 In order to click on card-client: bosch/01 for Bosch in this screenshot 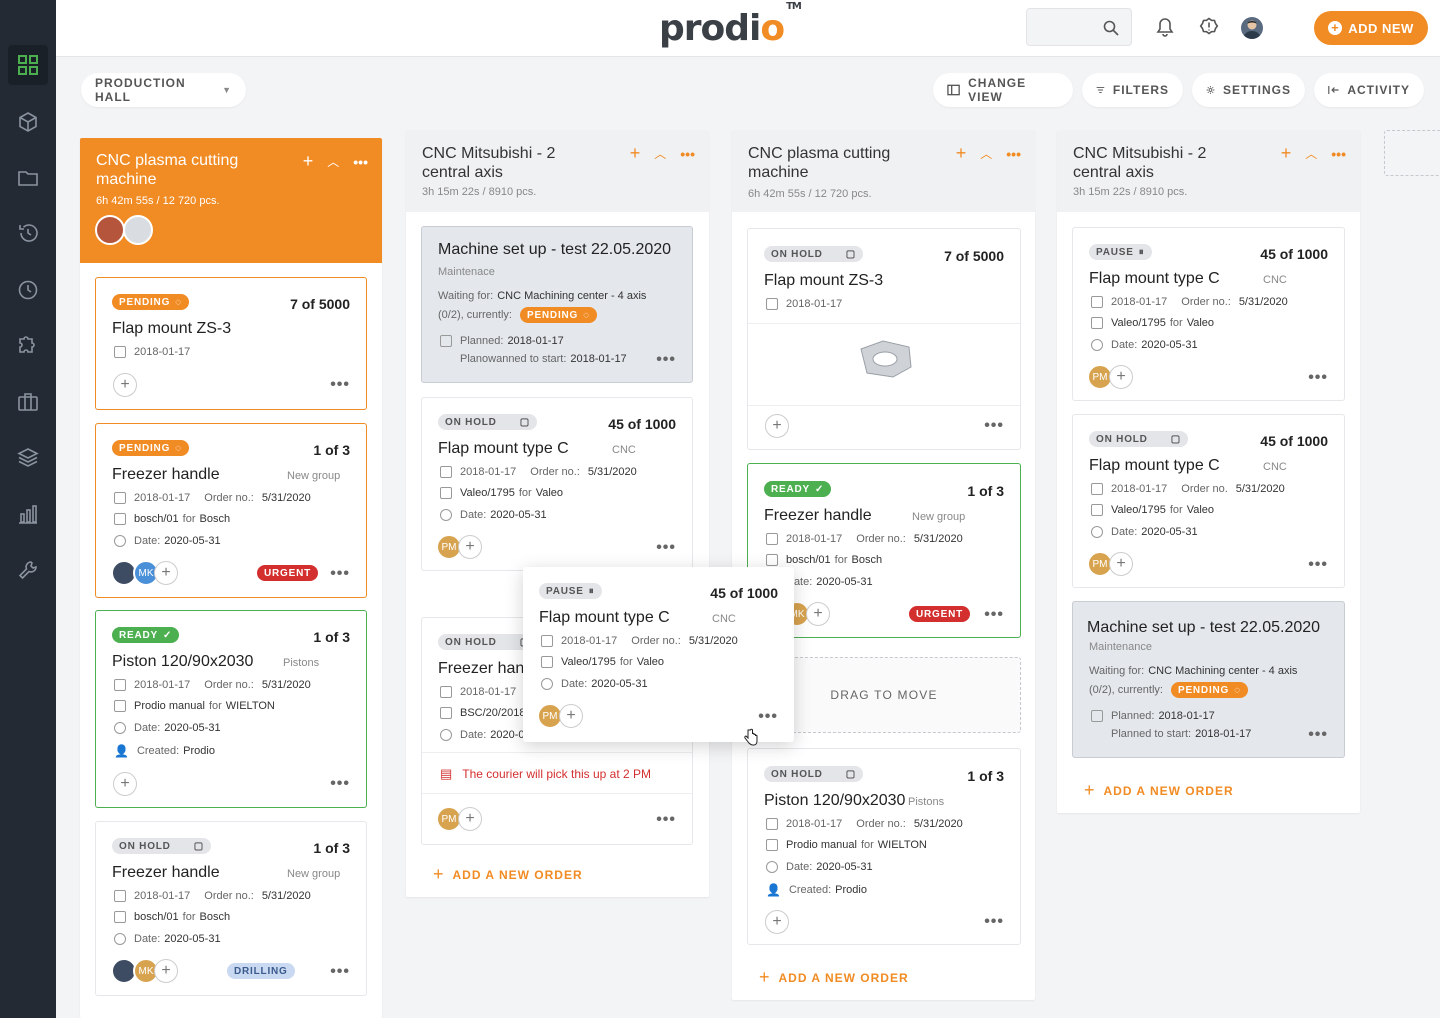, I will do `click(824, 560)`.